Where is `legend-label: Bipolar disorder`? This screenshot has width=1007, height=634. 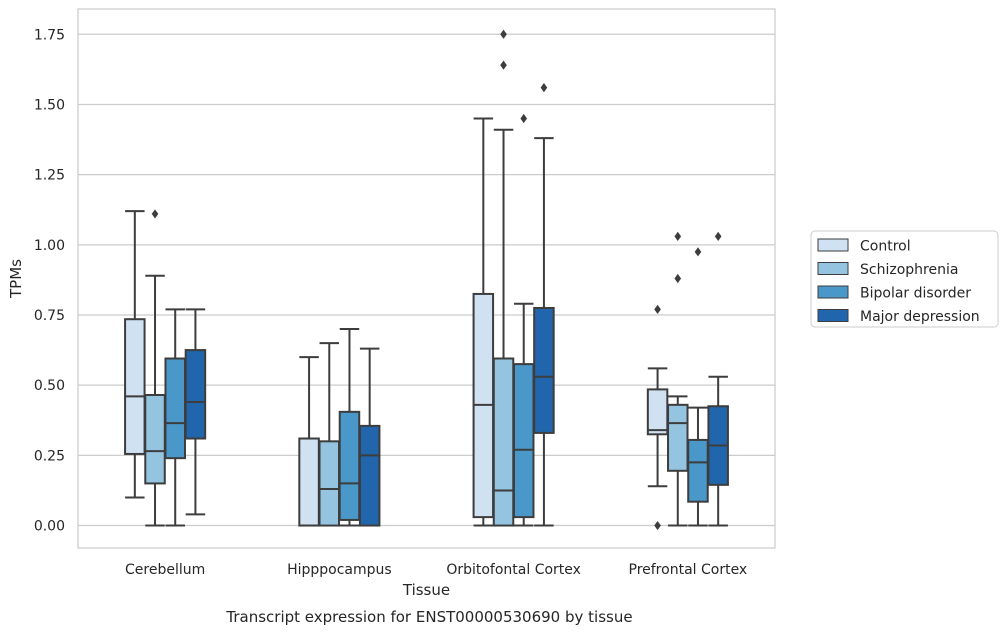 legend-label: Bipolar disorder is located at coordinates (915, 294).